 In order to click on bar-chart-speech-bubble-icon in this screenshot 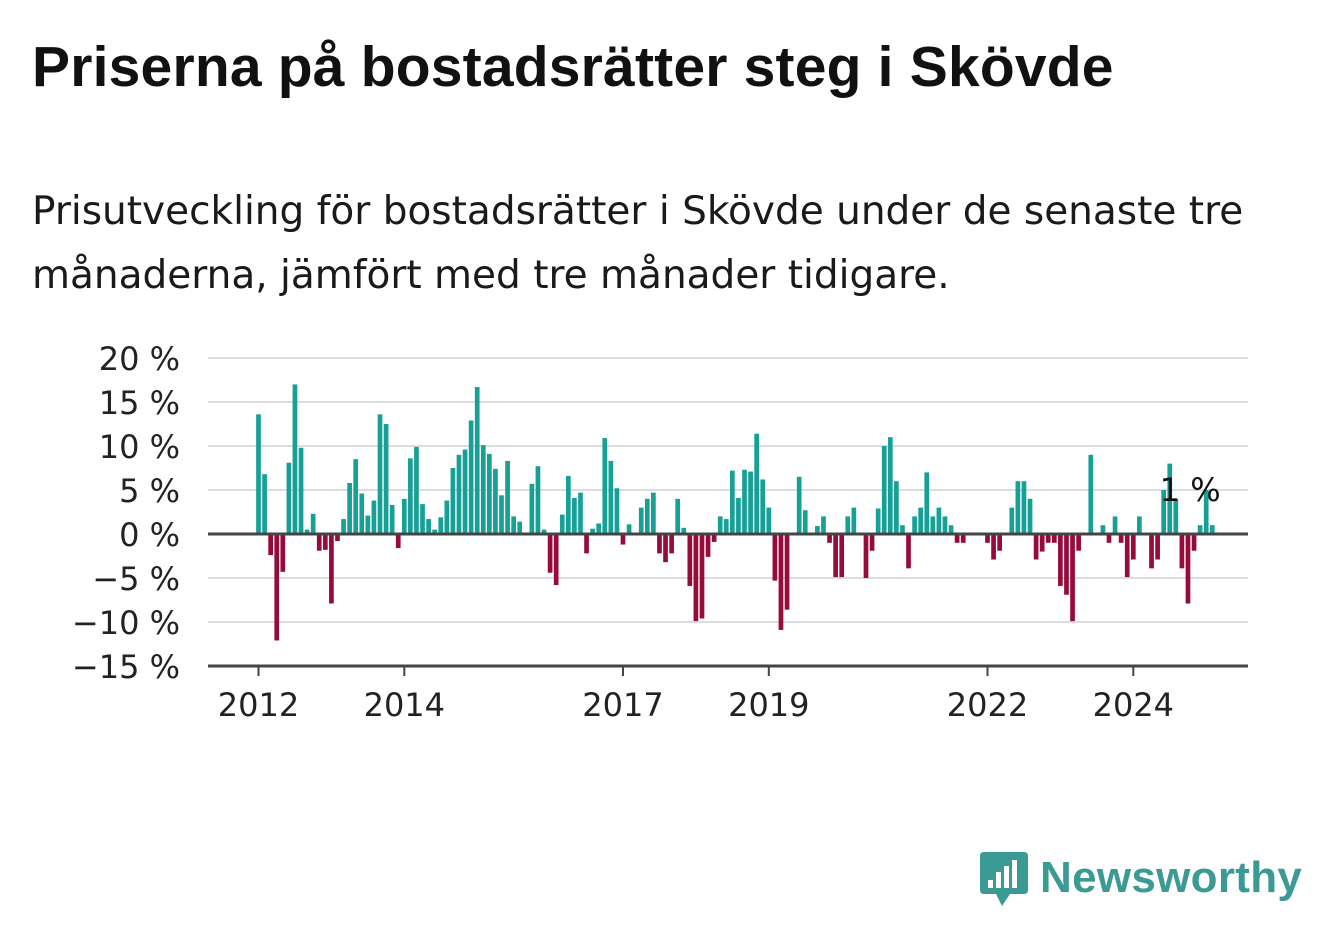, I will do `click(1004, 879)`.